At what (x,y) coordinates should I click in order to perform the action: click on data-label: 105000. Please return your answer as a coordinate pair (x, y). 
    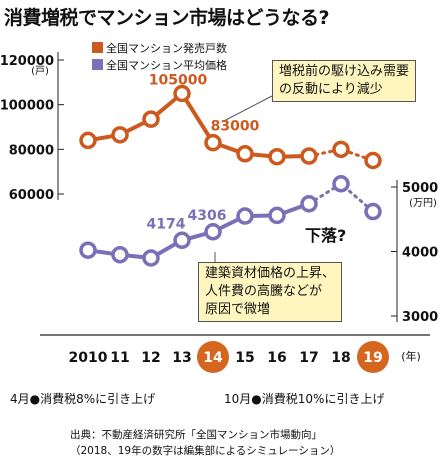
    Looking at the image, I should click on (178, 81).